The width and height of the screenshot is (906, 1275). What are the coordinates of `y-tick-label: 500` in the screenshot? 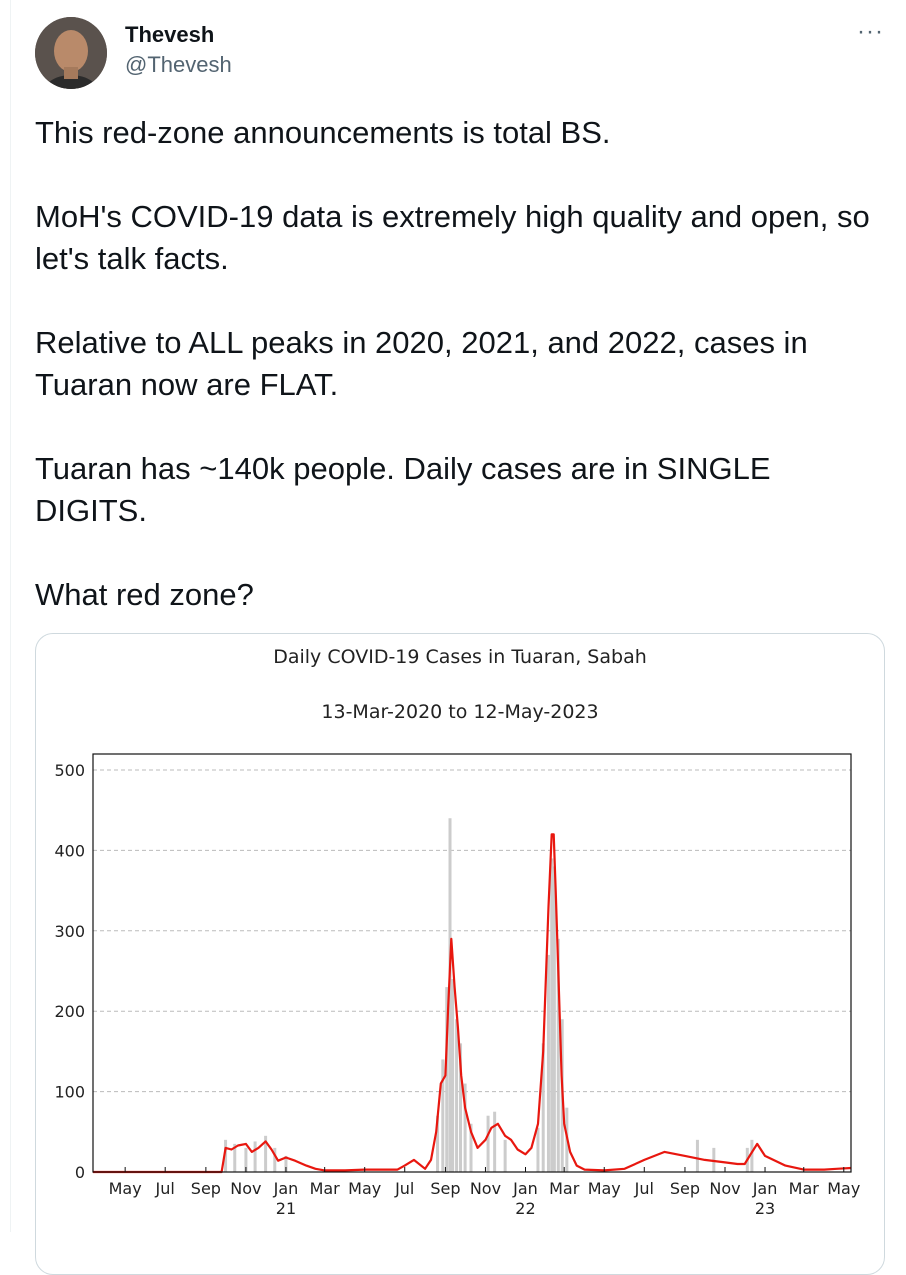 It's located at (69, 770).